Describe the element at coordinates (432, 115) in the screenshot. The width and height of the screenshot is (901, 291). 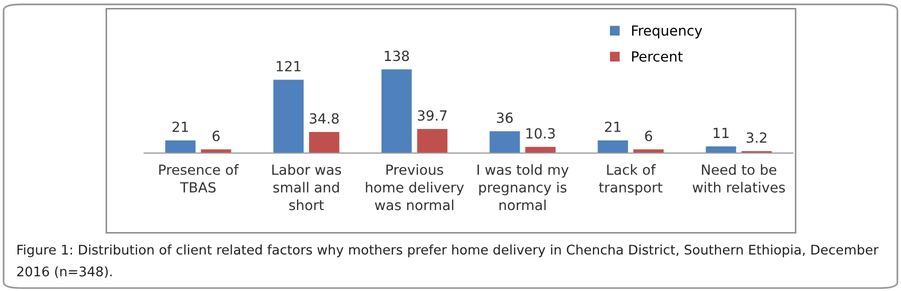
I see `data-label: 39.7` at that location.